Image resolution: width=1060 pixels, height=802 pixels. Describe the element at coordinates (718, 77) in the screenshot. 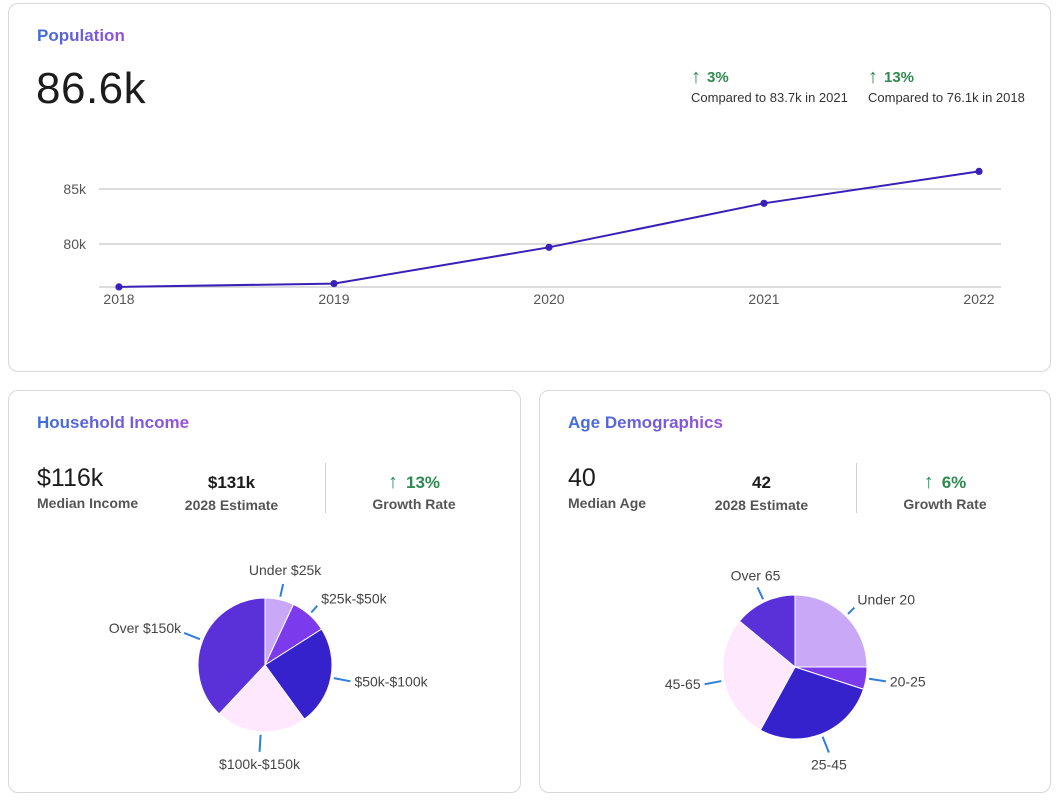

I see `delta-pct: 3%` at that location.